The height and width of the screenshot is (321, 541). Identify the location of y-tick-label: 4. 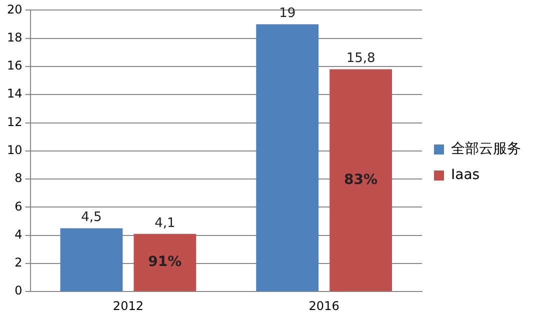
(18, 234).